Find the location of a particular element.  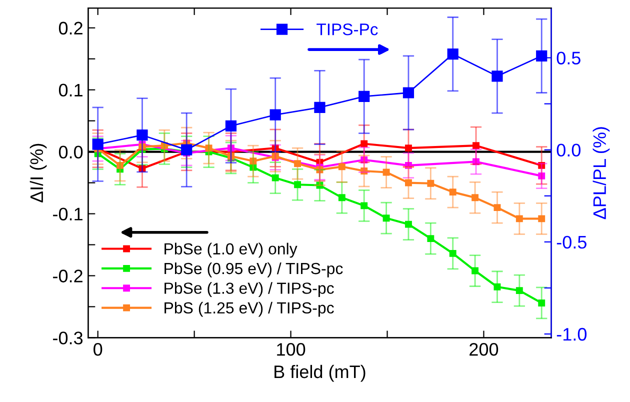

legend-label: PbSe (1.3 eV) / TIPS-pc is located at coordinates (249, 290).